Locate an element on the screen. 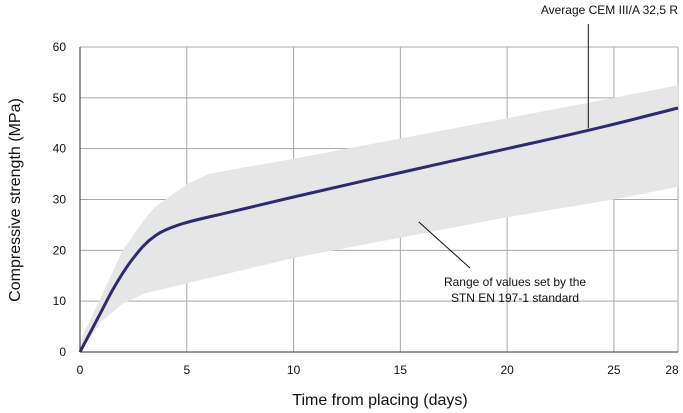  y-tick-label: 60 is located at coordinates (60, 47).